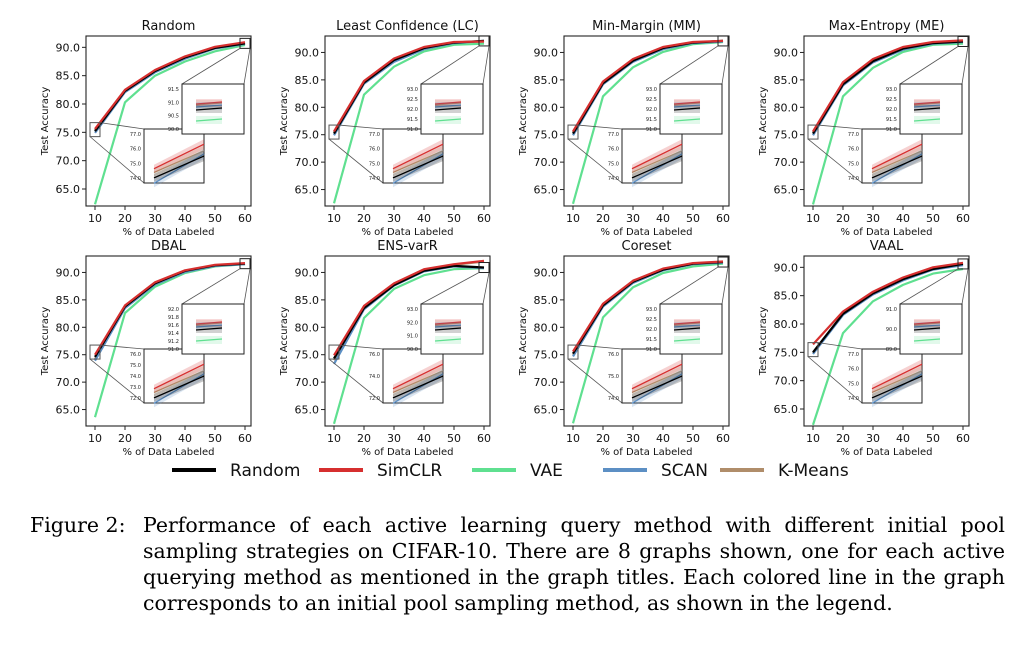 This screenshot has width=1024, height=656. Describe the element at coordinates (633, 218) in the screenshot. I see `x-tick-label: 30` at that location.